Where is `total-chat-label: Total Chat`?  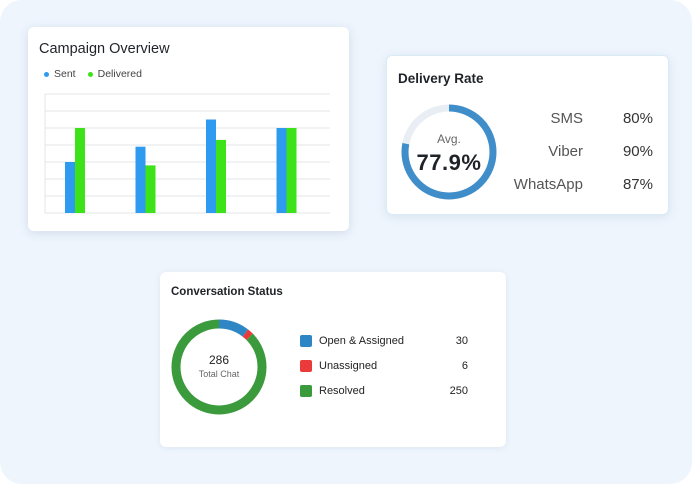
total-chat-label: Total Chat is located at coordinates (219, 374).